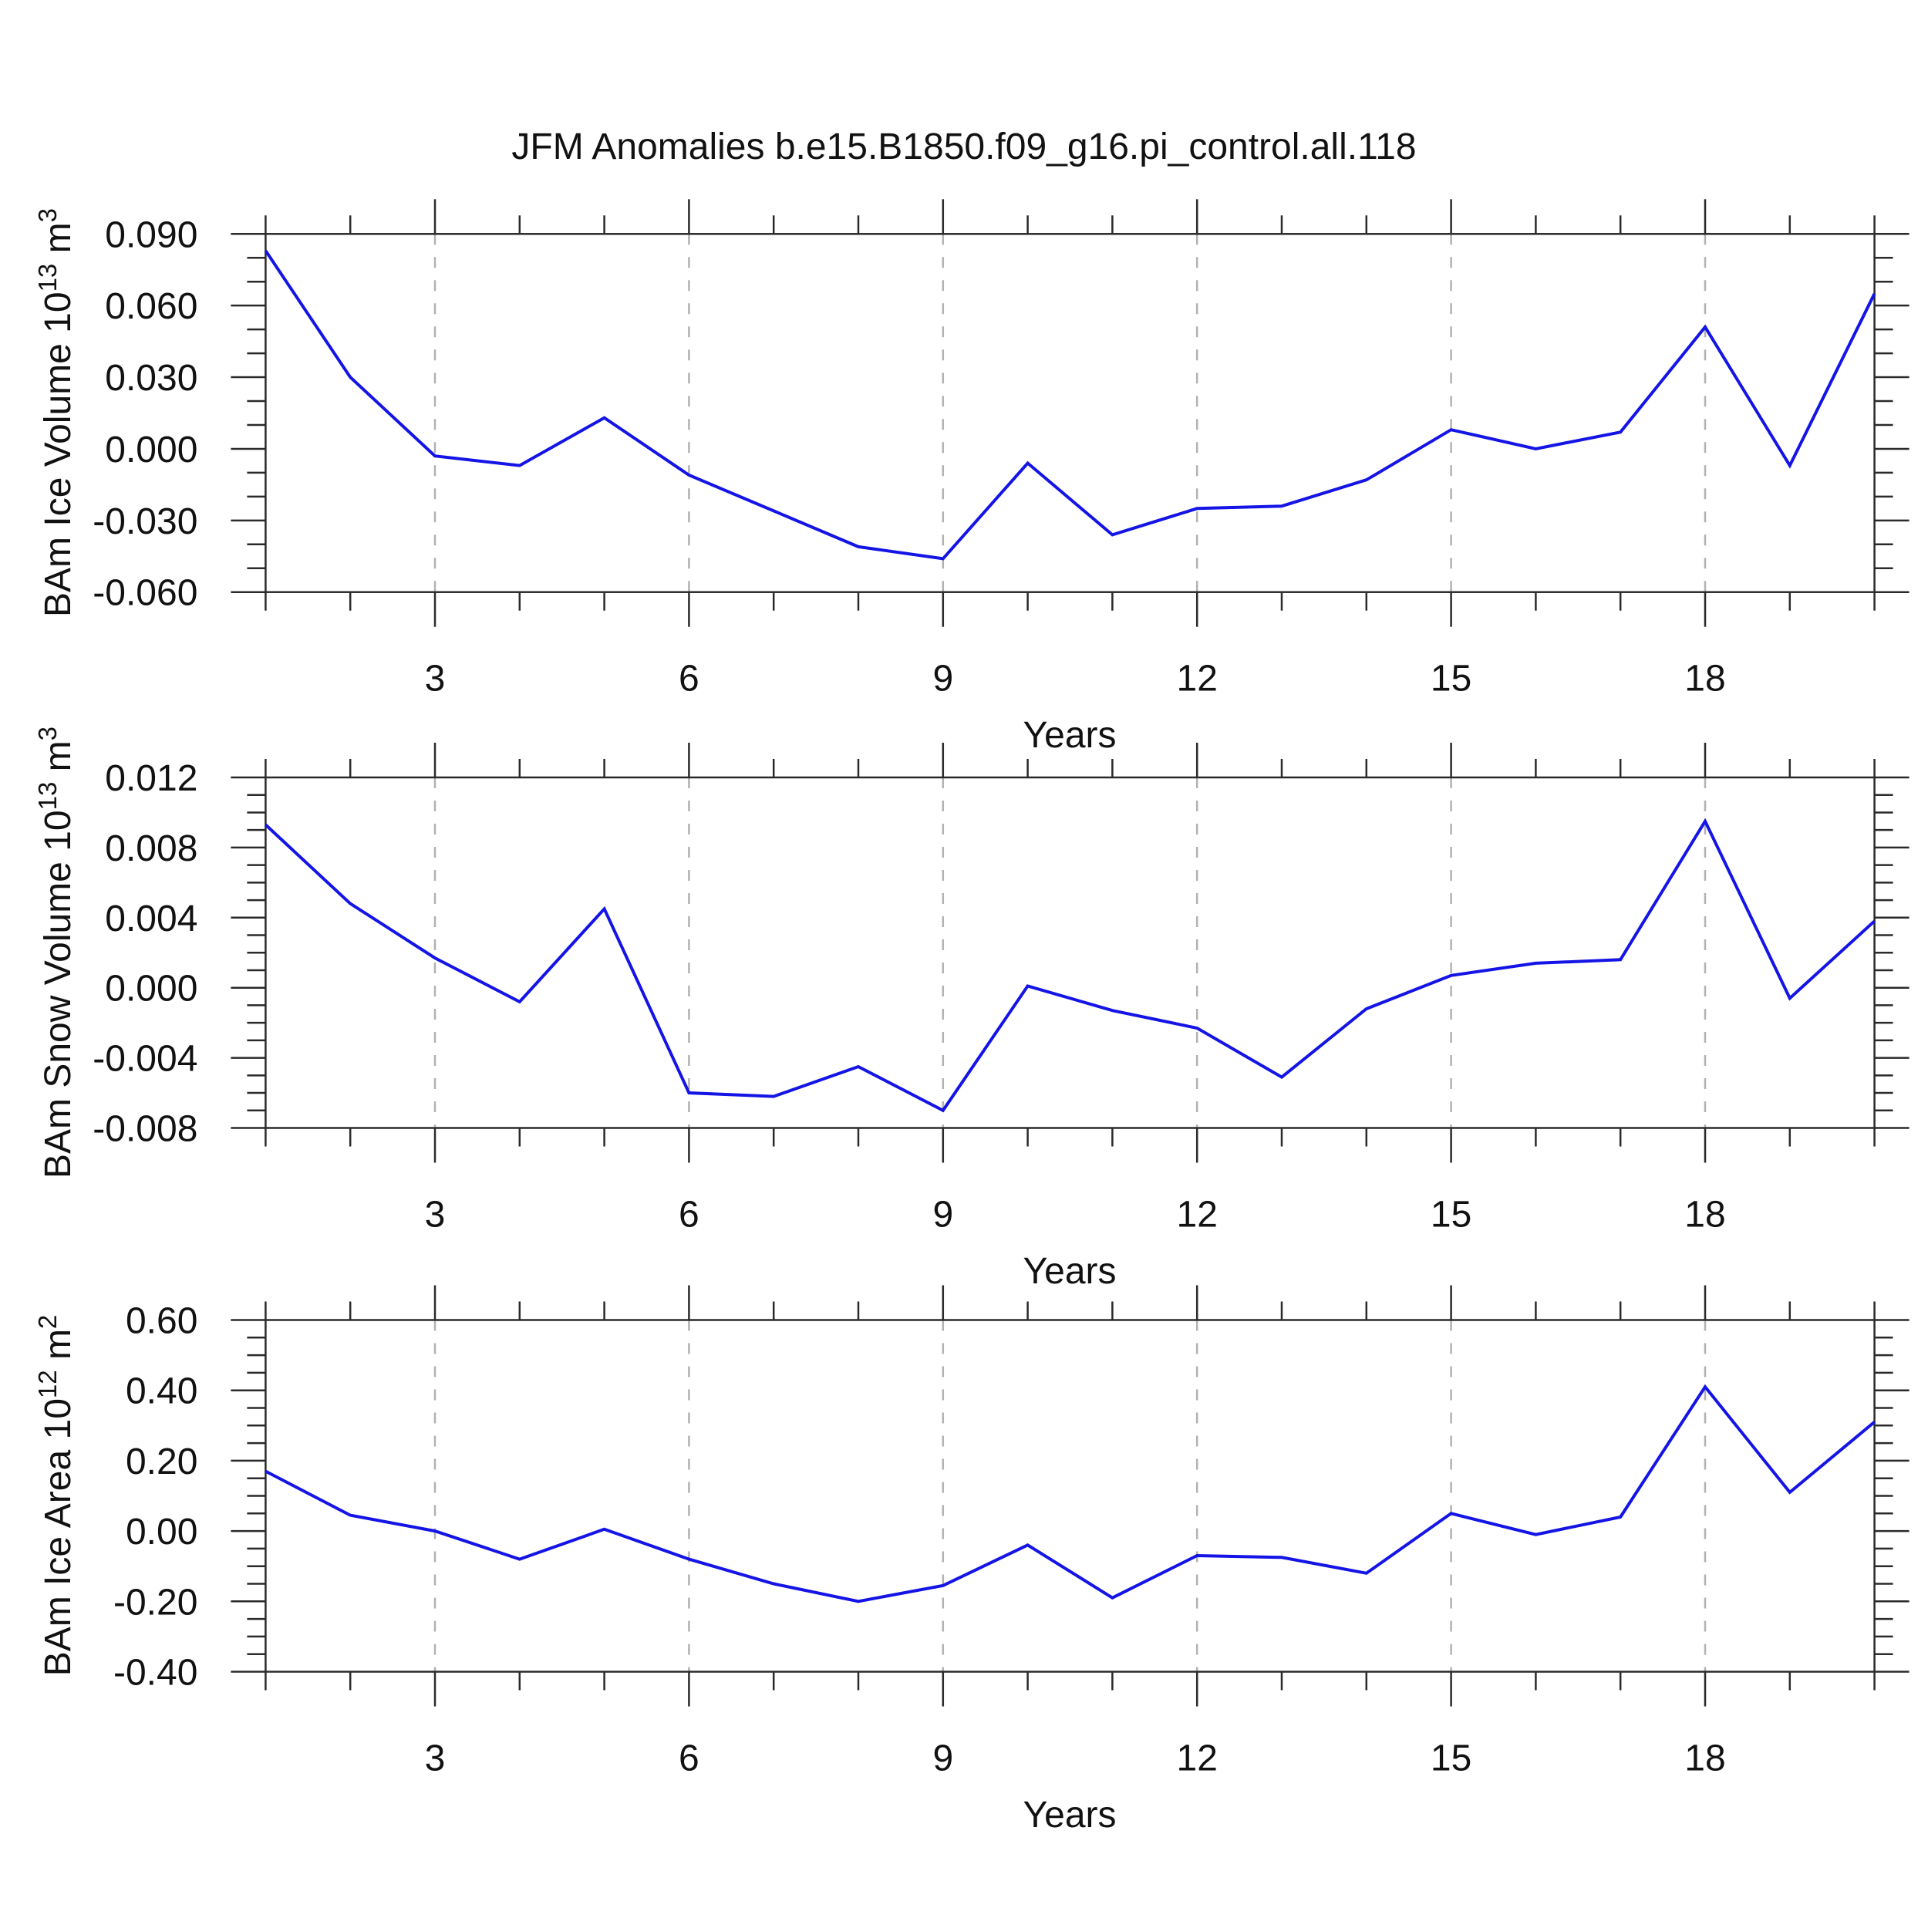  I want to click on series-line-ice-area, so click(1070, 1493).